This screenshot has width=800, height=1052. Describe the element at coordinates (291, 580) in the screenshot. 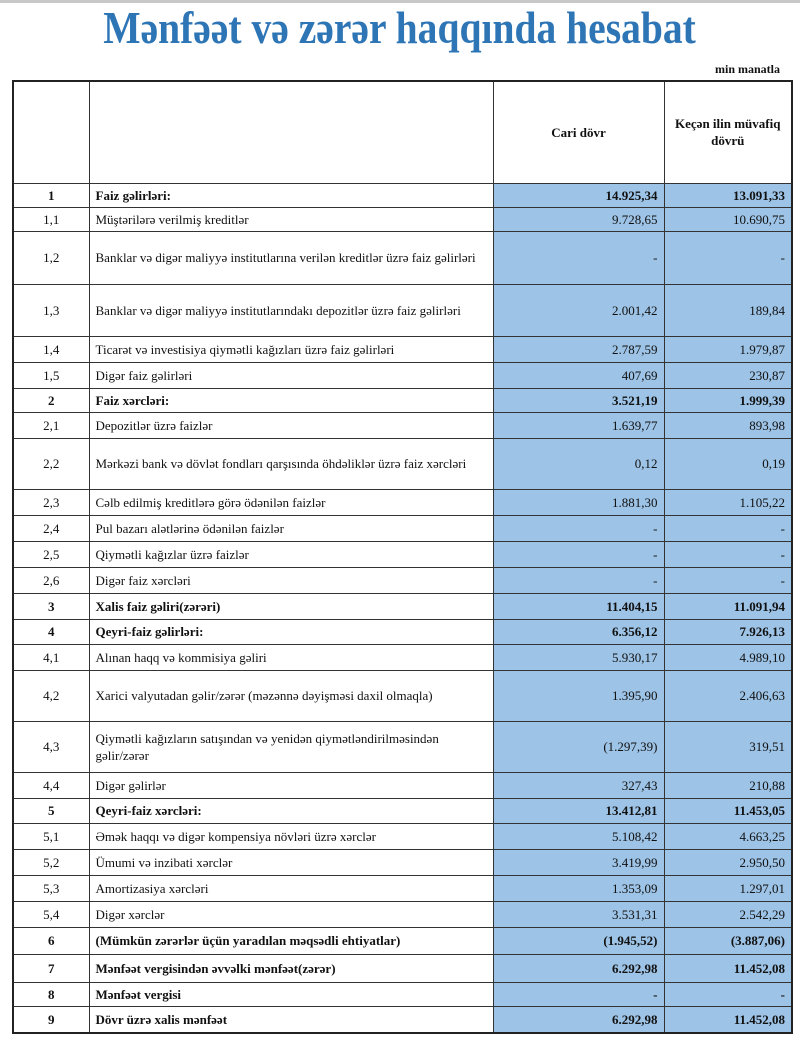

I see `row-description: Digər faiz xərcləri` at that location.